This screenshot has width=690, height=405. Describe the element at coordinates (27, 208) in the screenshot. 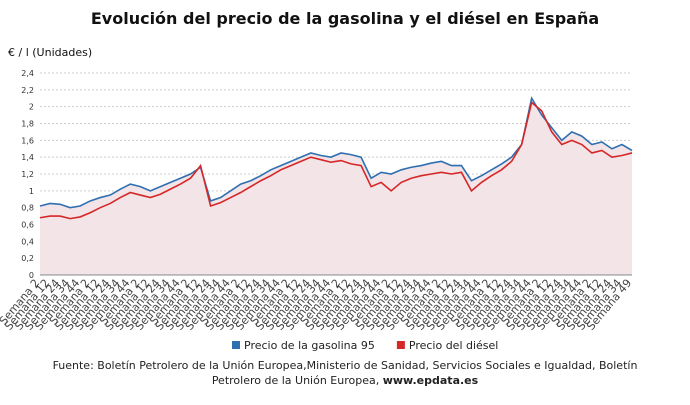

I see `y-tick-label: 0,8` at that location.